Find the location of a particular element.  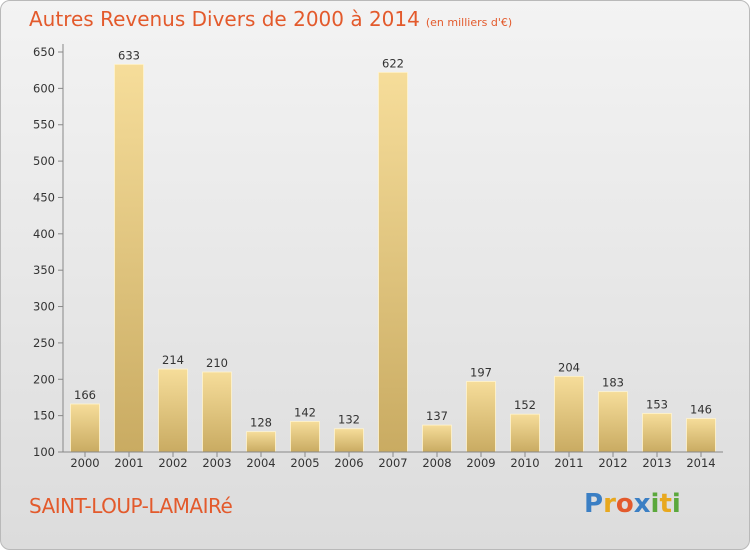

x-tick-label-2001: 2001 is located at coordinates (128, 463).